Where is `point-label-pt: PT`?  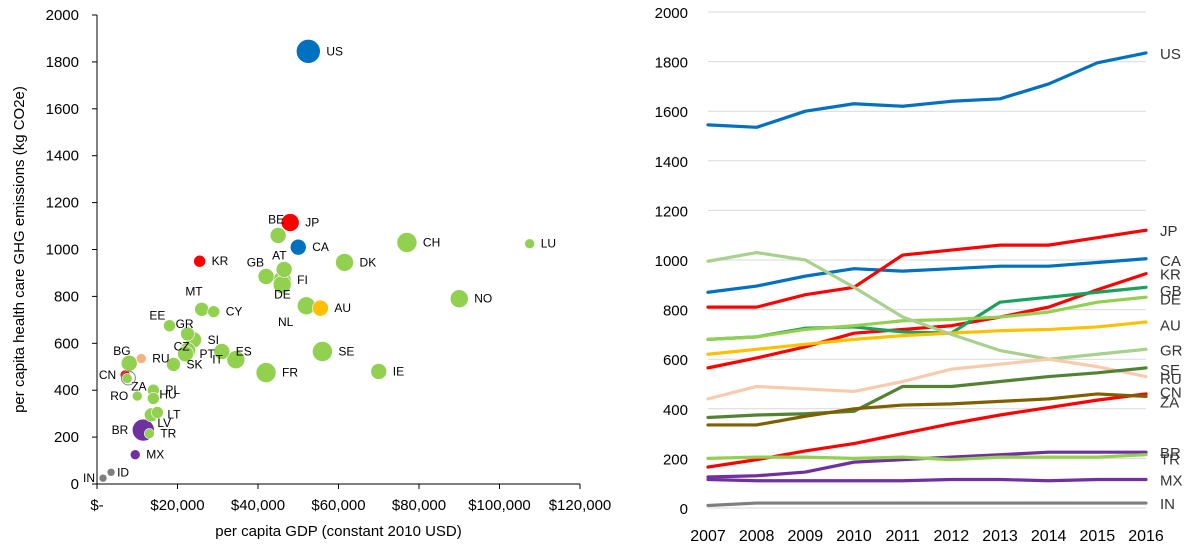 point-label-pt: PT is located at coordinates (208, 354).